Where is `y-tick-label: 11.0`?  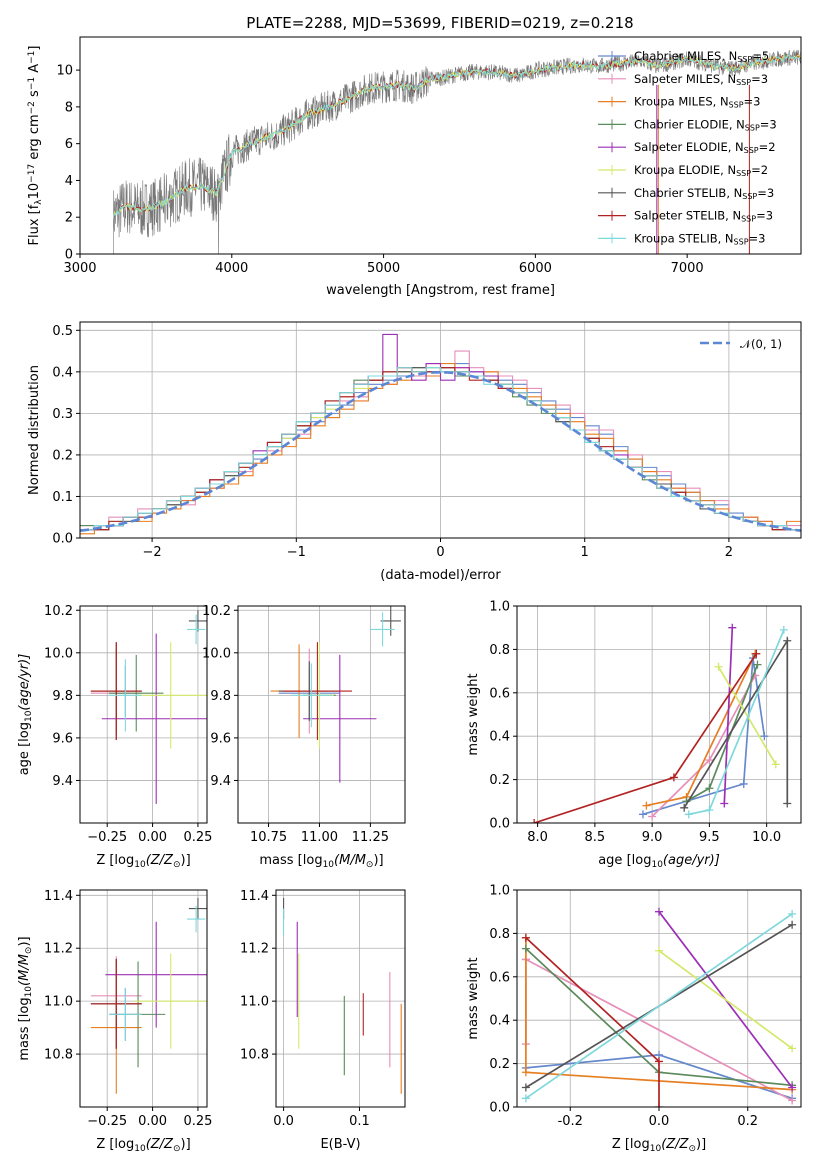
y-tick-label: 11.0 is located at coordinates (254, 1002).